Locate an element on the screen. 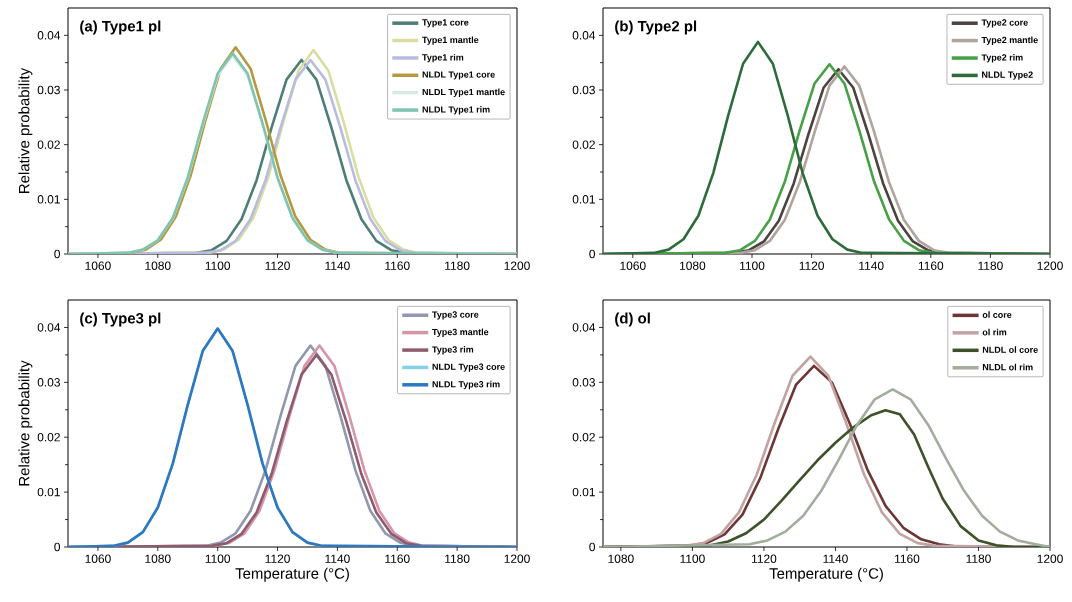 This screenshot has height=602, width=1072. legend-label: NLDL Type1 rim is located at coordinates (456, 110).